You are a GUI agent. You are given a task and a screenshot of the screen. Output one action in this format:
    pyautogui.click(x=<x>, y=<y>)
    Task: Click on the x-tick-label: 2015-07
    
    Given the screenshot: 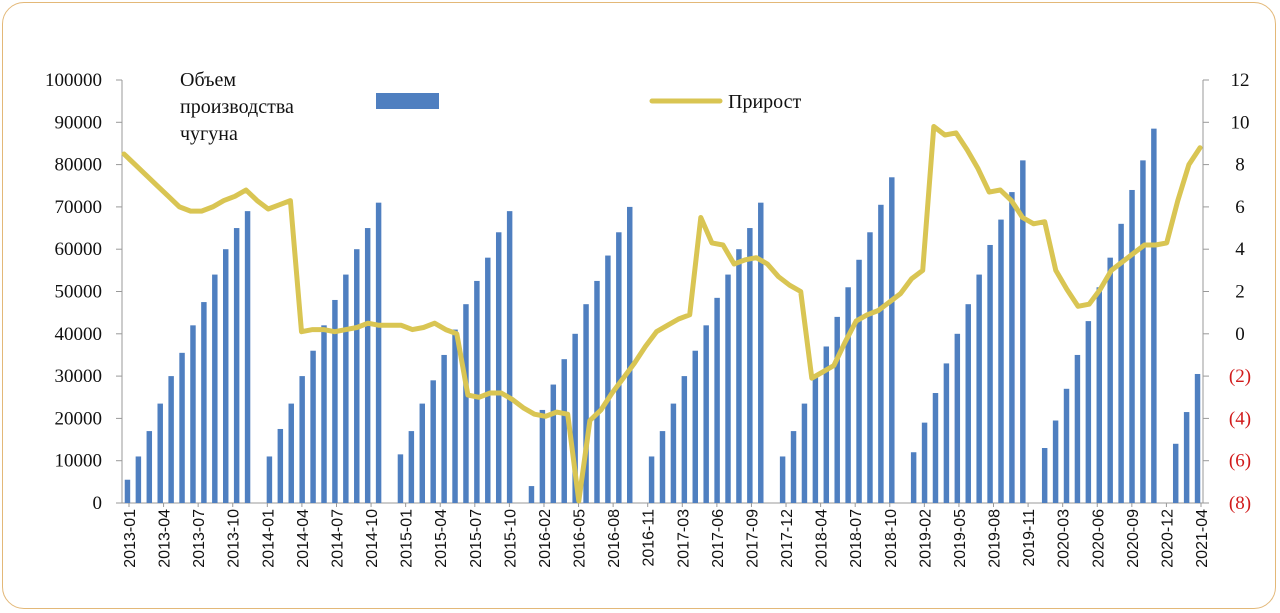 What is the action you would take?
    pyautogui.click(x=476, y=538)
    